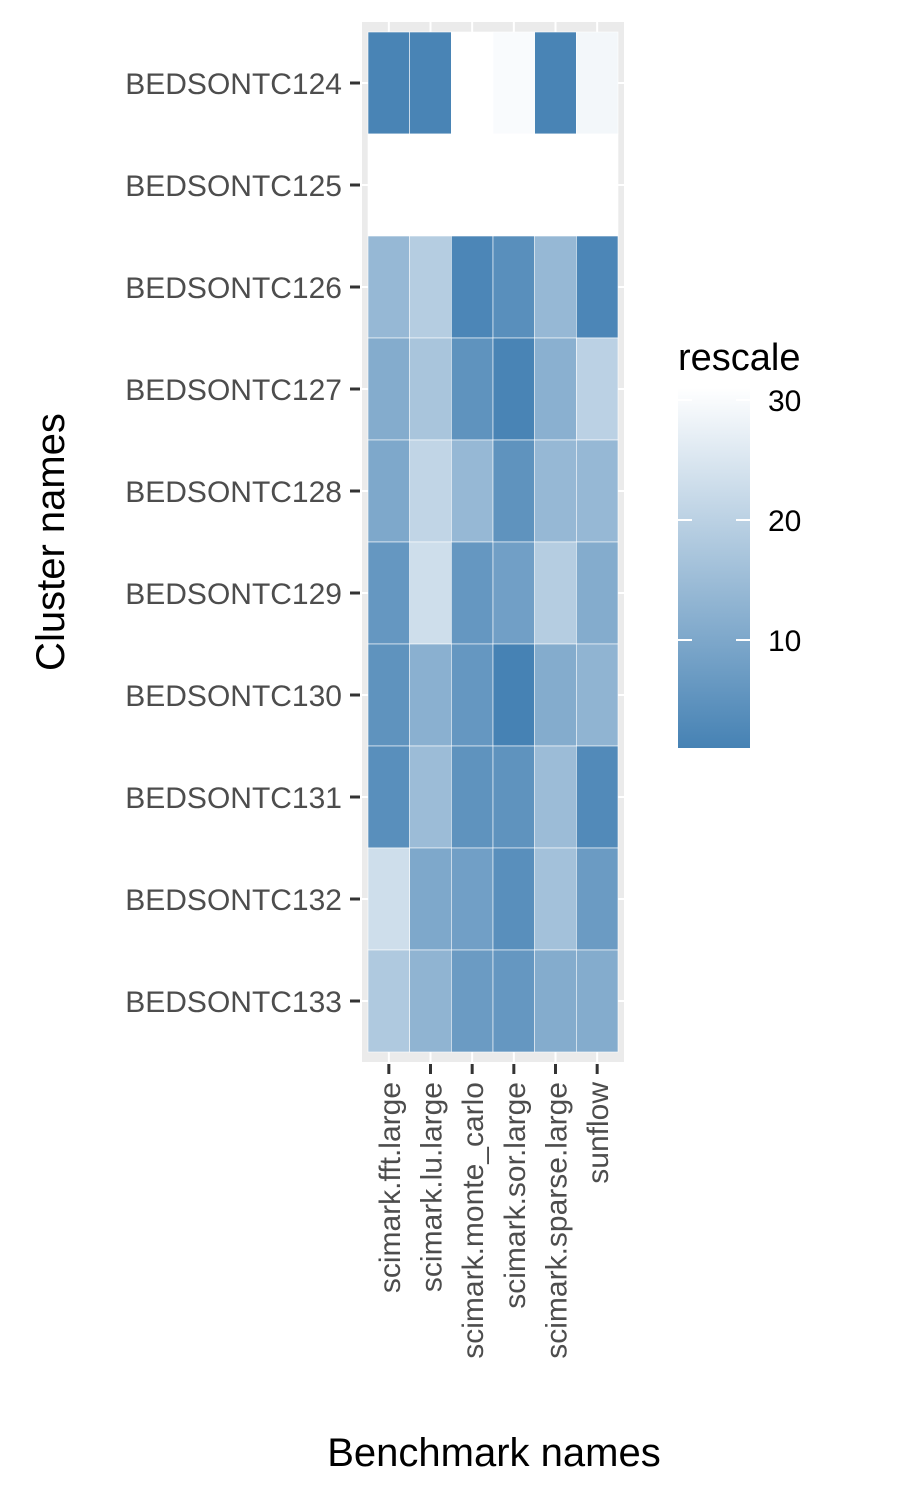 The image size is (900, 1500). I want to click on x-tick-label: scimark.sparse.large, so click(557, 1220).